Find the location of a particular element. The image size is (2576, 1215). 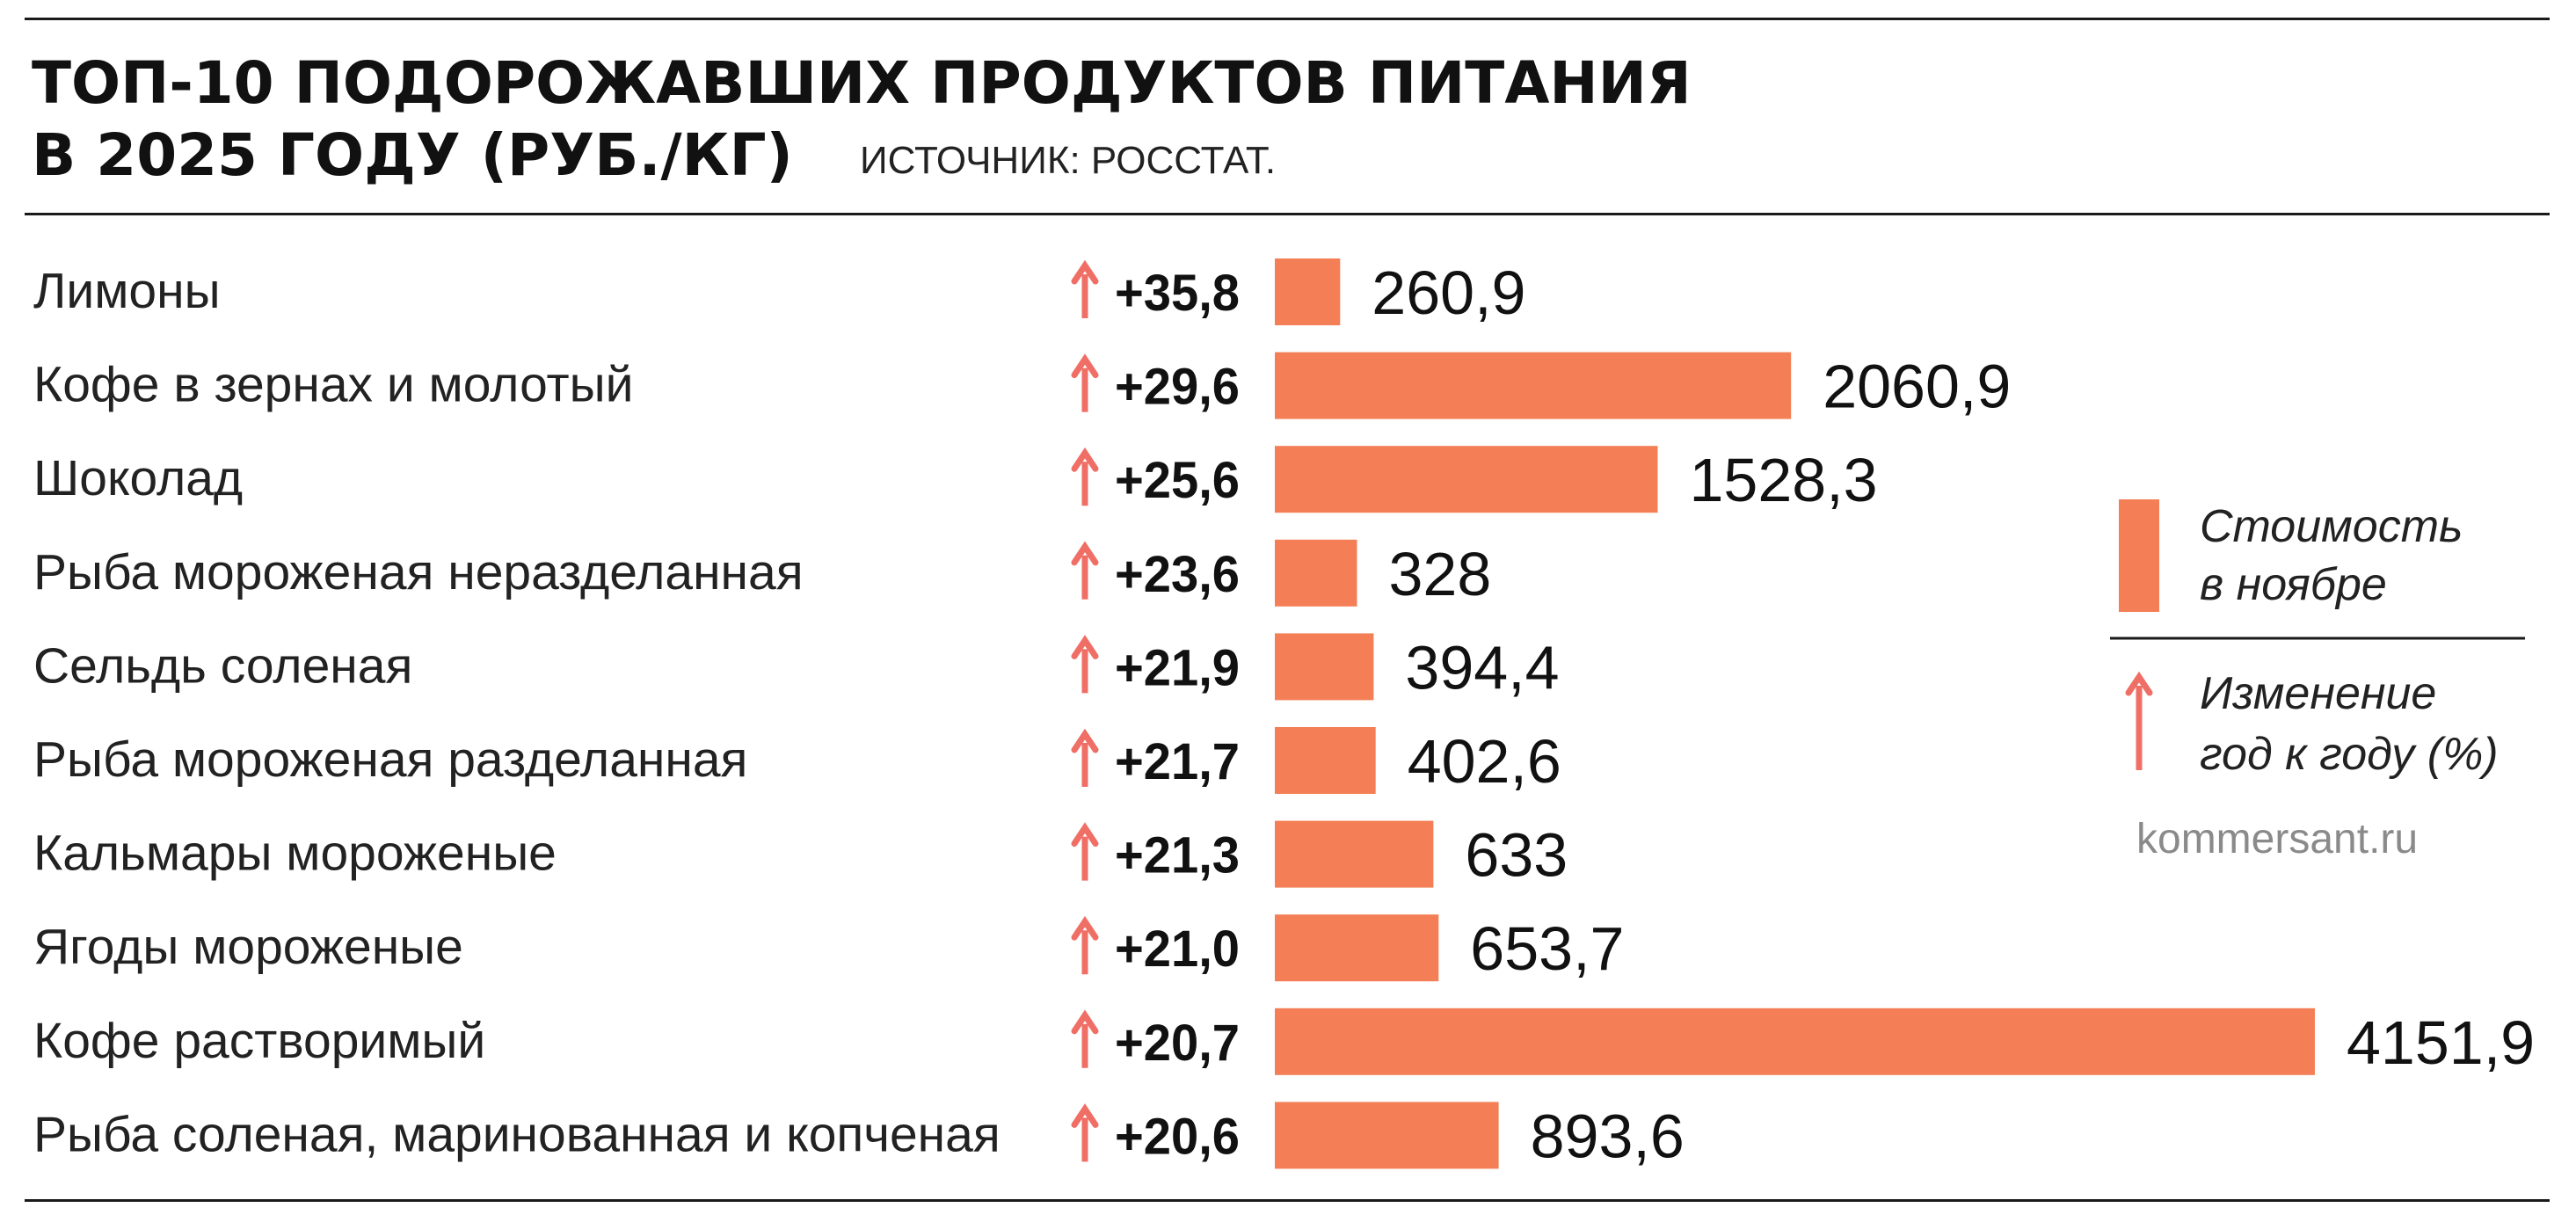

legend-change-label-1: Изменение is located at coordinates (2318, 693).